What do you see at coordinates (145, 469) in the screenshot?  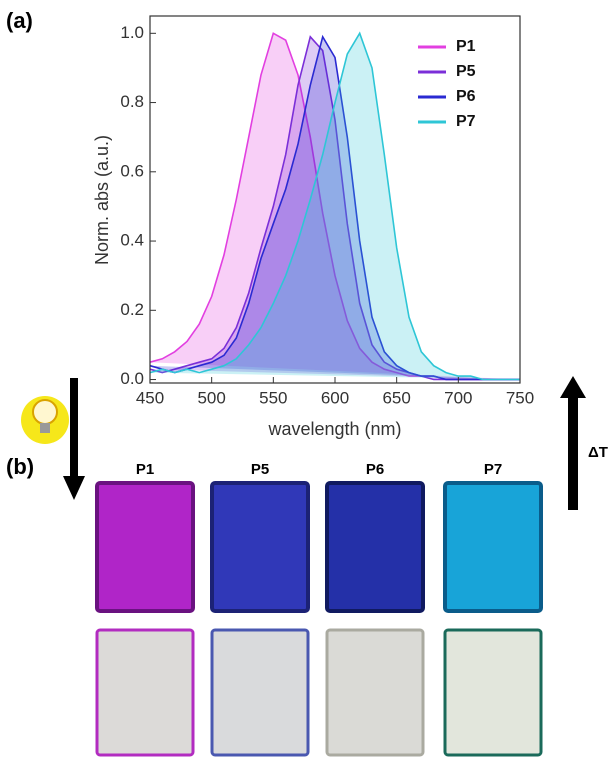 I see `photo-title: P1` at bounding box center [145, 469].